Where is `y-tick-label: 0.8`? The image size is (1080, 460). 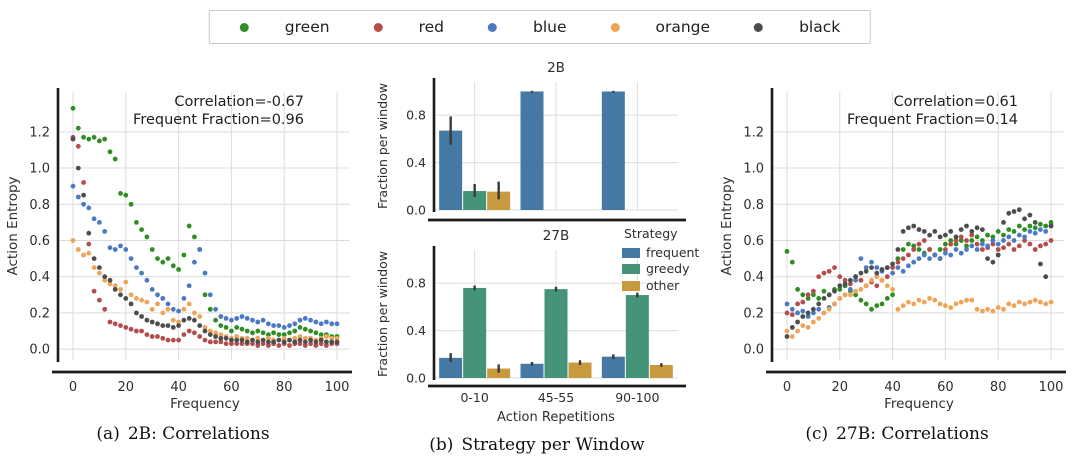
y-tick-label: 0.8 is located at coordinates (39, 205).